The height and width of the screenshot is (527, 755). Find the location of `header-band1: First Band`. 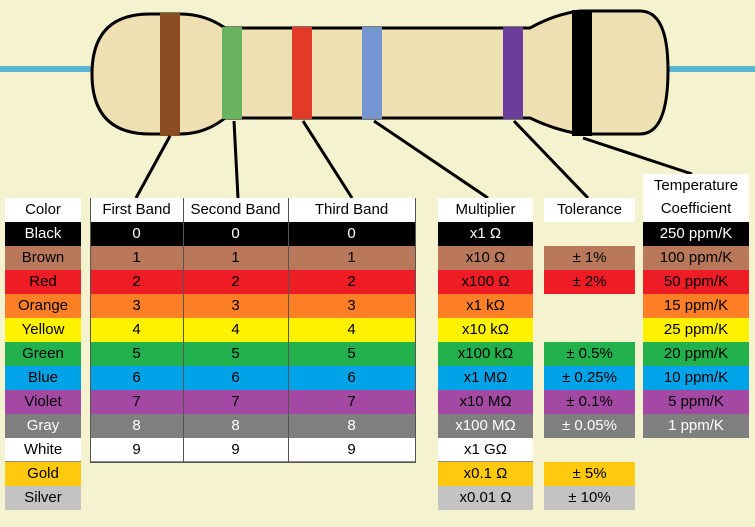

header-band1: First Band is located at coordinates (136, 210).